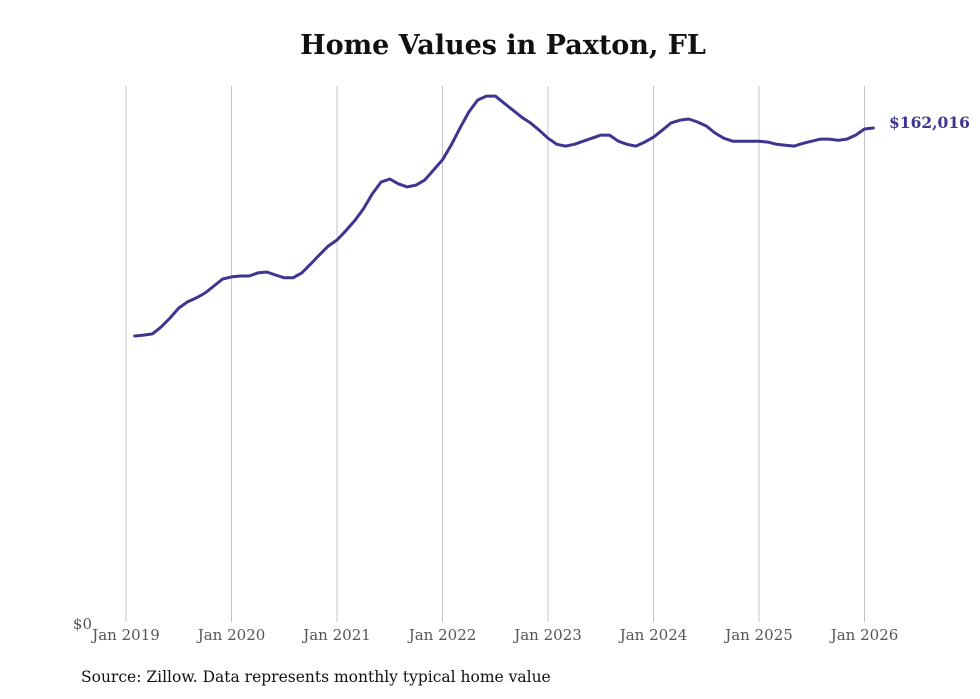  Describe the element at coordinates (125, 635) in the screenshot. I see `x-tick-label: Jan 2019` at that location.